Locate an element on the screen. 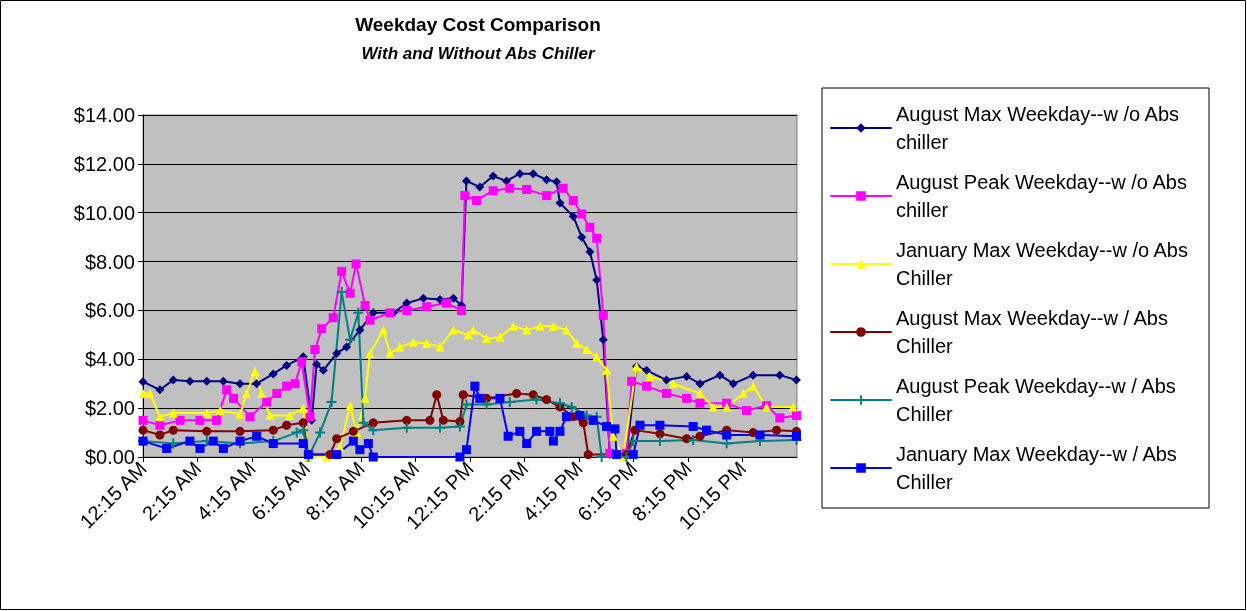 The width and height of the screenshot is (1247, 611). legend-label: August Peak Weekday--w / Abs Chiller is located at coordinates (1039, 400).